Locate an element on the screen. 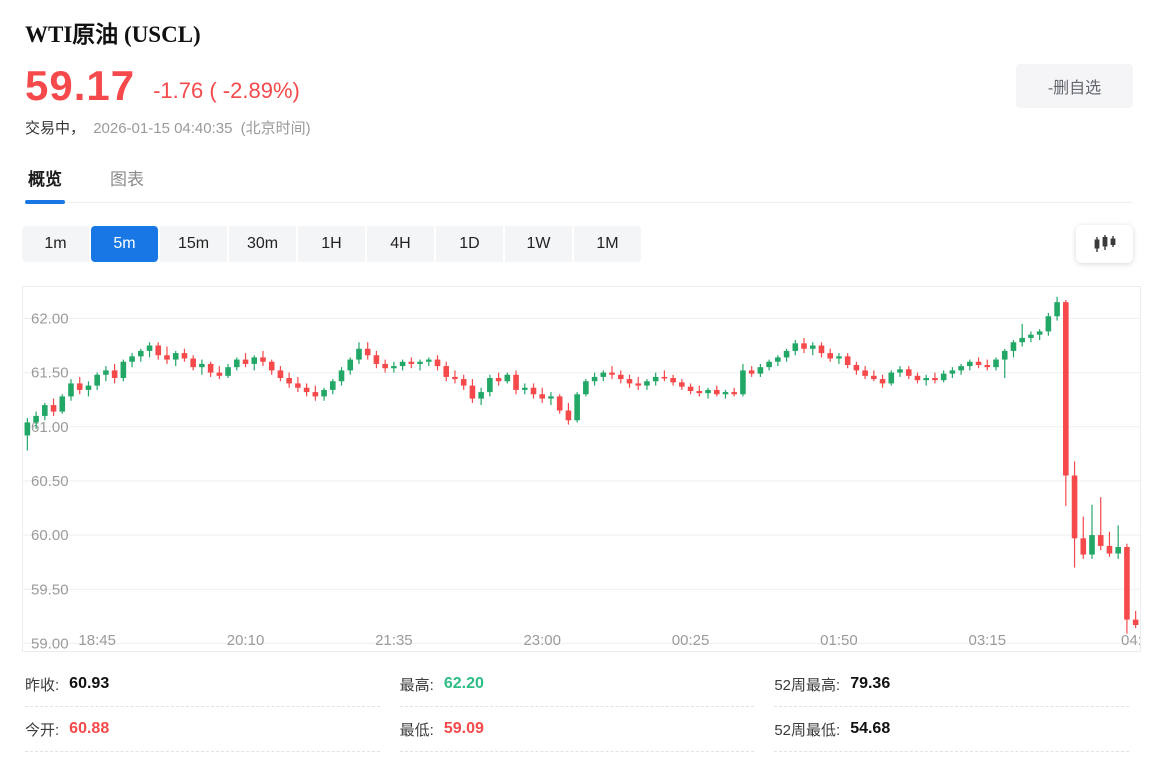 The height and width of the screenshot is (762, 1154). timeframe-1m: 1m is located at coordinates (55, 244).